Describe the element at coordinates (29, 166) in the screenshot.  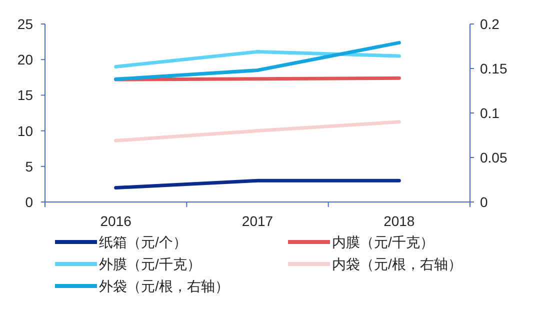
I see `y-tick-label: 5` at that location.